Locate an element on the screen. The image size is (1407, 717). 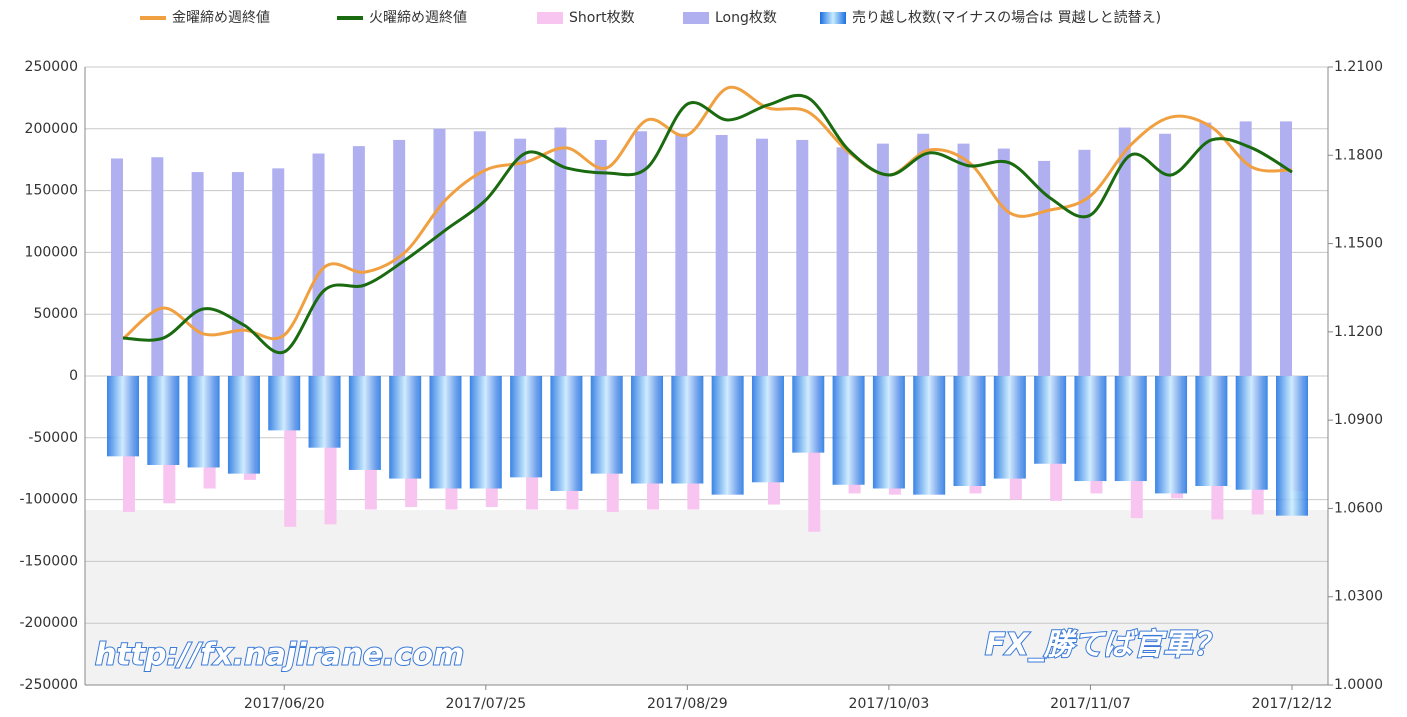
watermark: FX_勝てば官軍？ is located at coordinates (1104, 645).